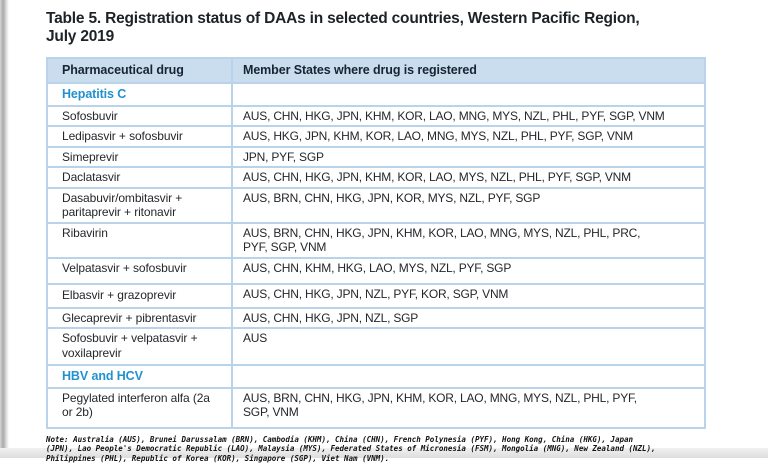  What do you see at coordinates (139, 270) in the screenshot?
I see `drug-name-cell: Velpatasvir + sofosbuvir` at bounding box center [139, 270].